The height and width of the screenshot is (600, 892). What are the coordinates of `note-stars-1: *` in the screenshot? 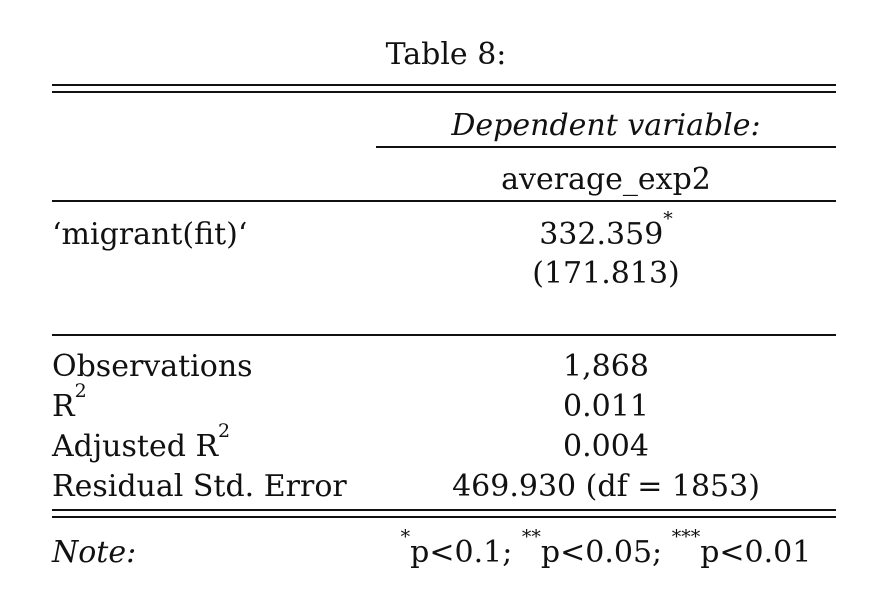 It's located at (405, 537).